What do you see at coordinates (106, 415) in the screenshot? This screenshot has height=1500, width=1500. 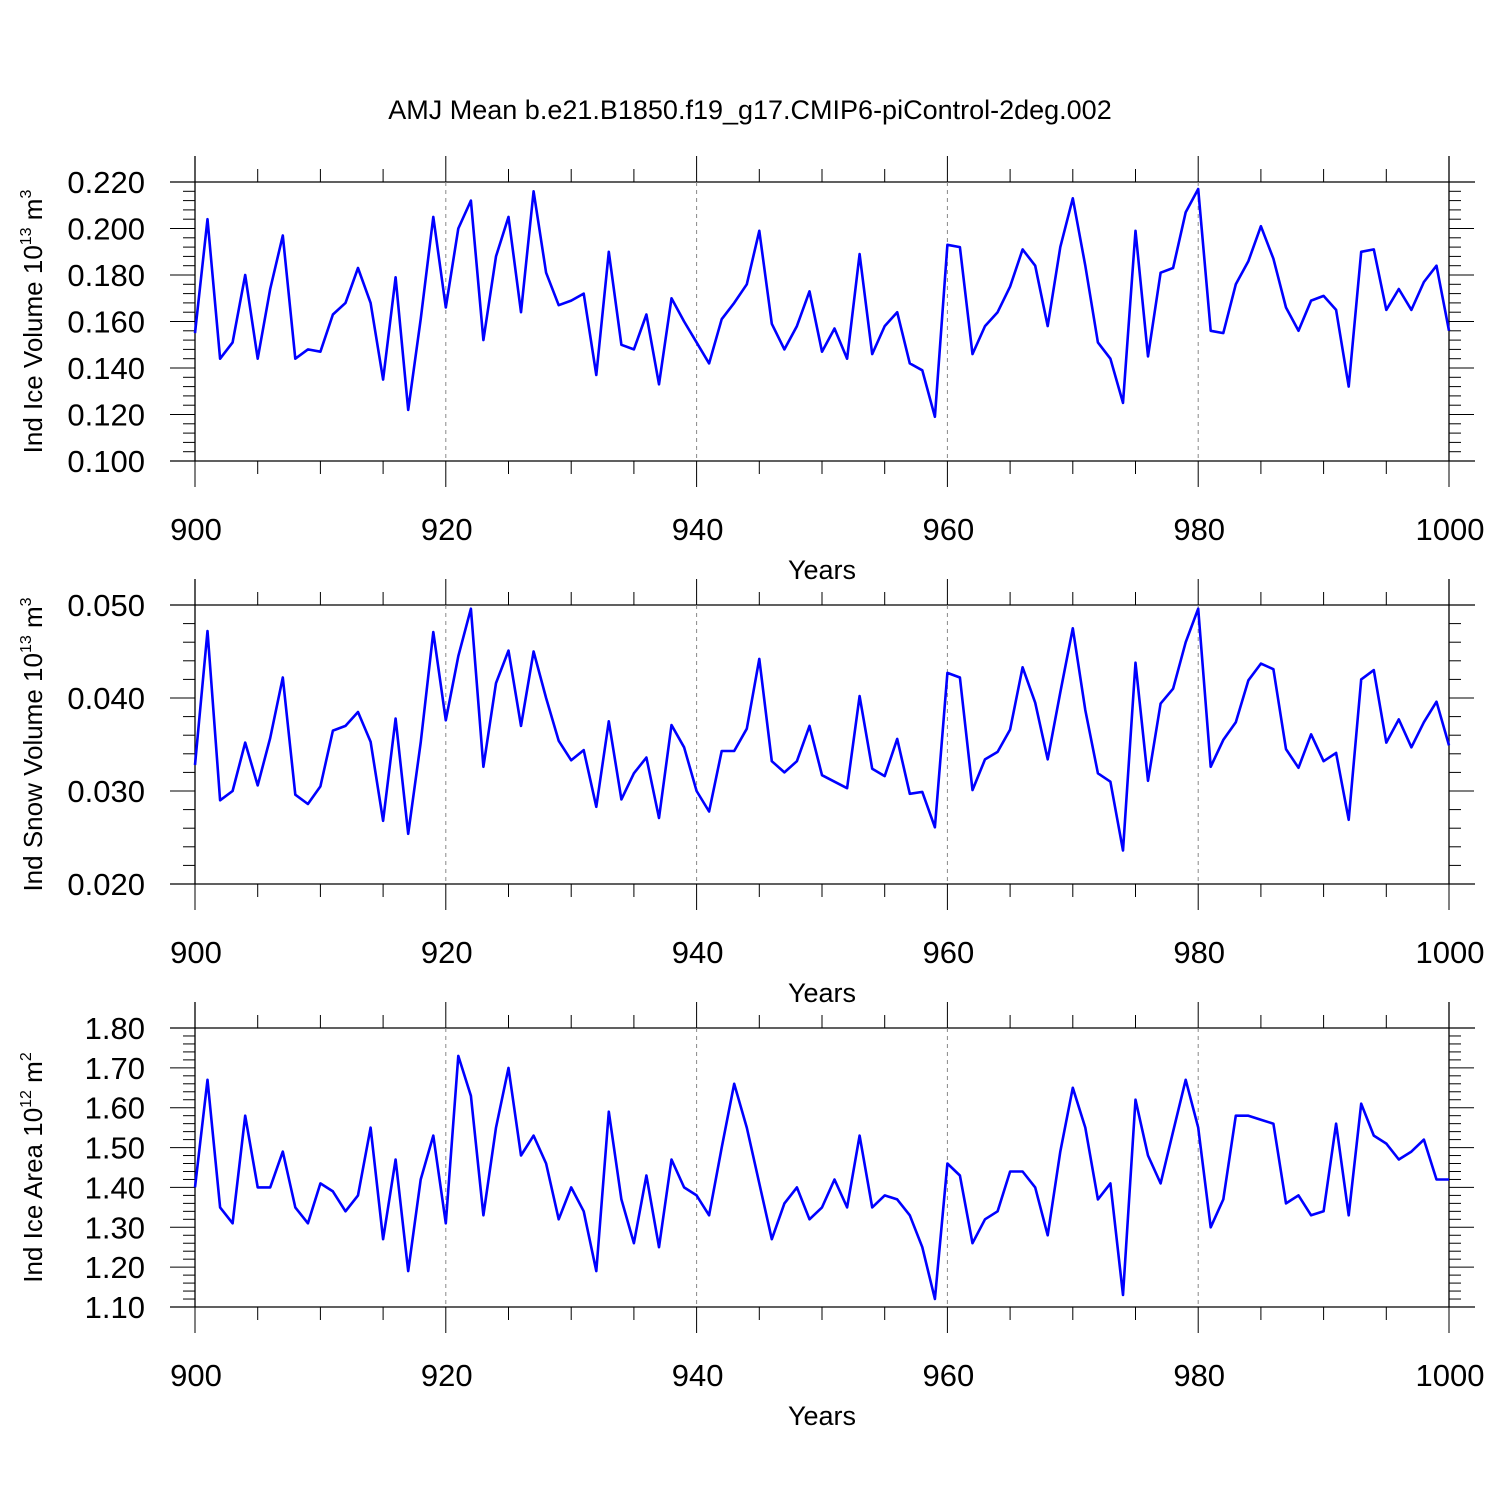 I see `y-tick-label: 0.120` at bounding box center [106, 415].